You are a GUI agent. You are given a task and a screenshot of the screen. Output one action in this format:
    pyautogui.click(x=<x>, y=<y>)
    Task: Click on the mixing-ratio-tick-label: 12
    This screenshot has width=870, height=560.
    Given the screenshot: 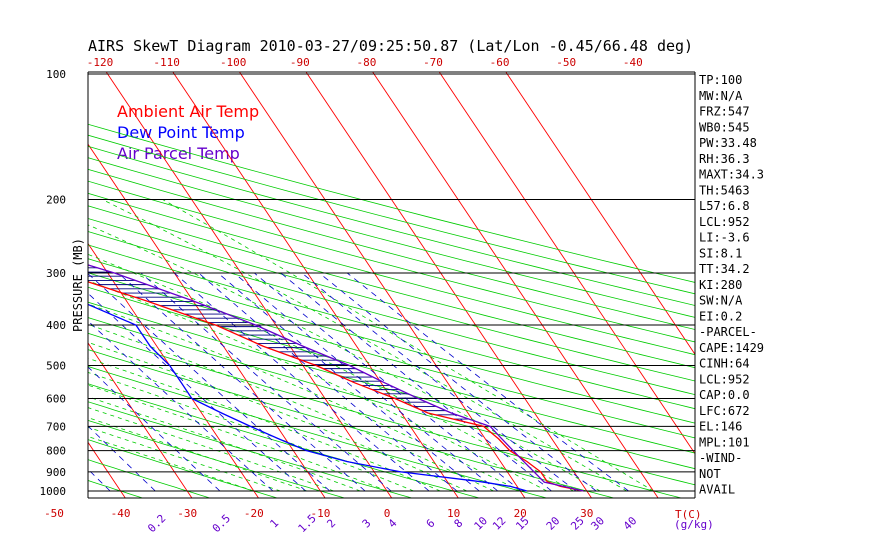 What is the action you would take?
    pyautogui.click(x=499, y=523)
    